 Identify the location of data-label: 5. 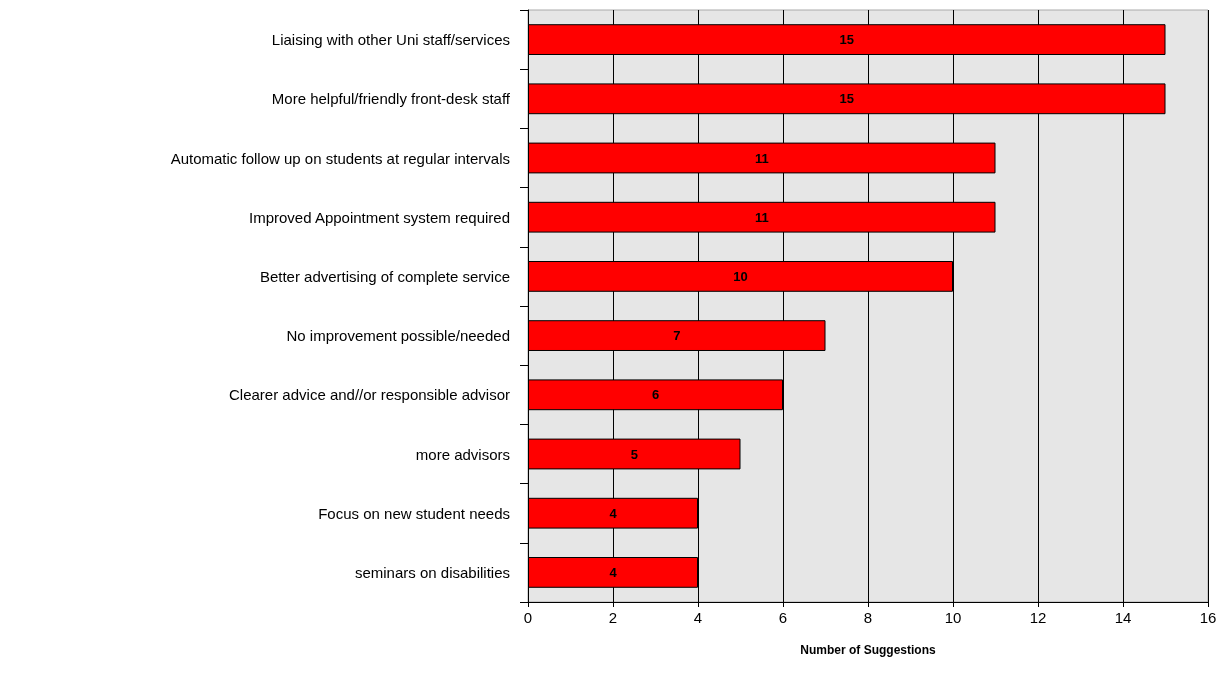
(634, 454).